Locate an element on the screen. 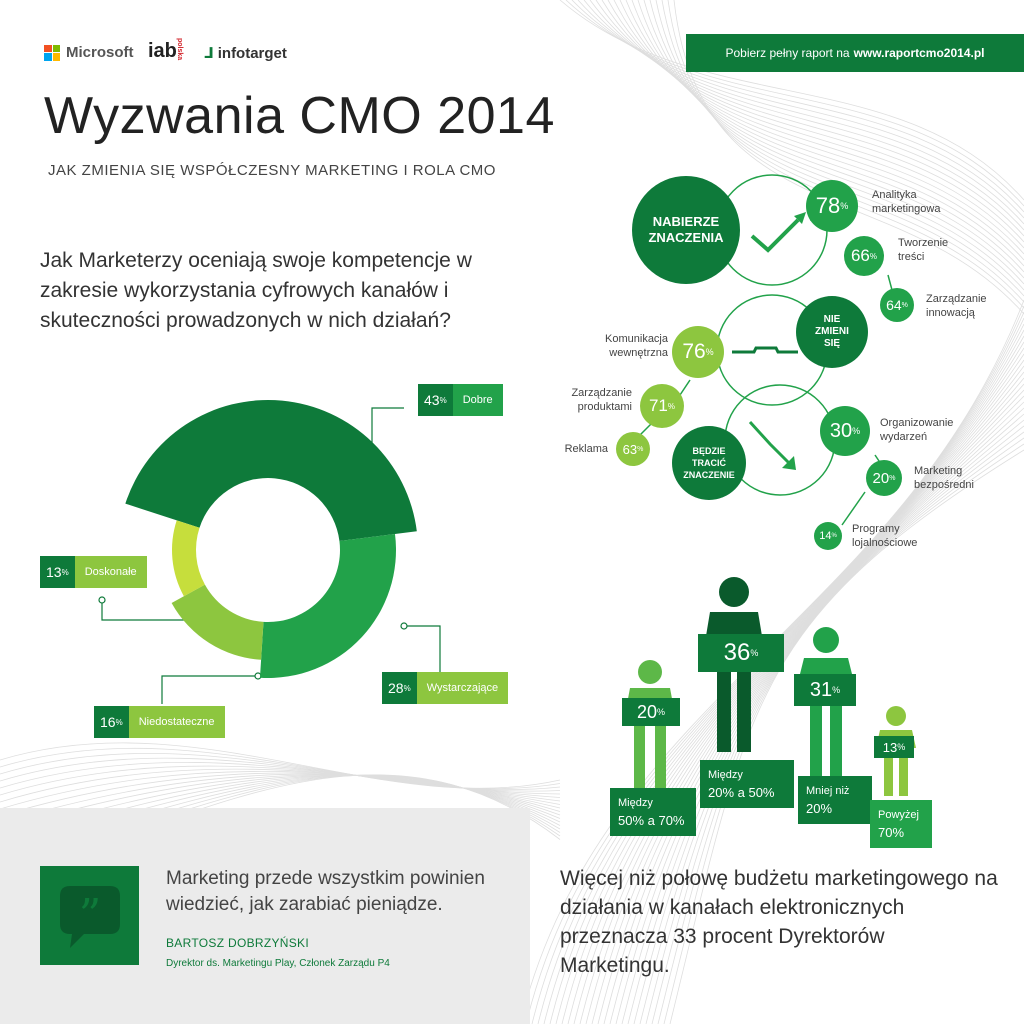 This screenshot has height=1024, width=1024. infotarget-logo: ⅃ infotarget is located at coordinates (245, 53).